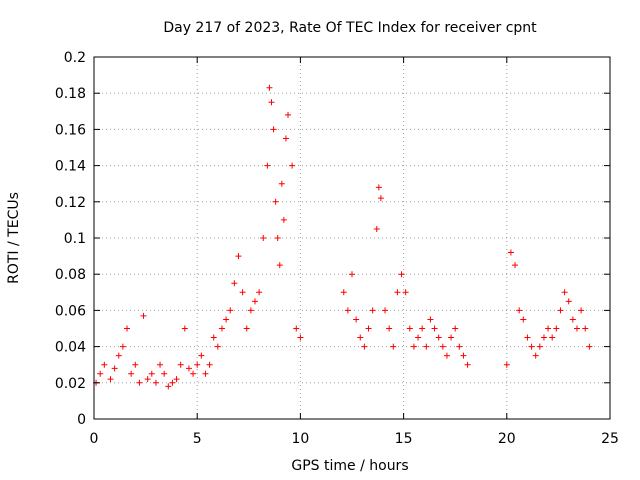  Describe the element at coordinates (300, 439) in the screenshot. I see `x-tick-label: 10` at that location.